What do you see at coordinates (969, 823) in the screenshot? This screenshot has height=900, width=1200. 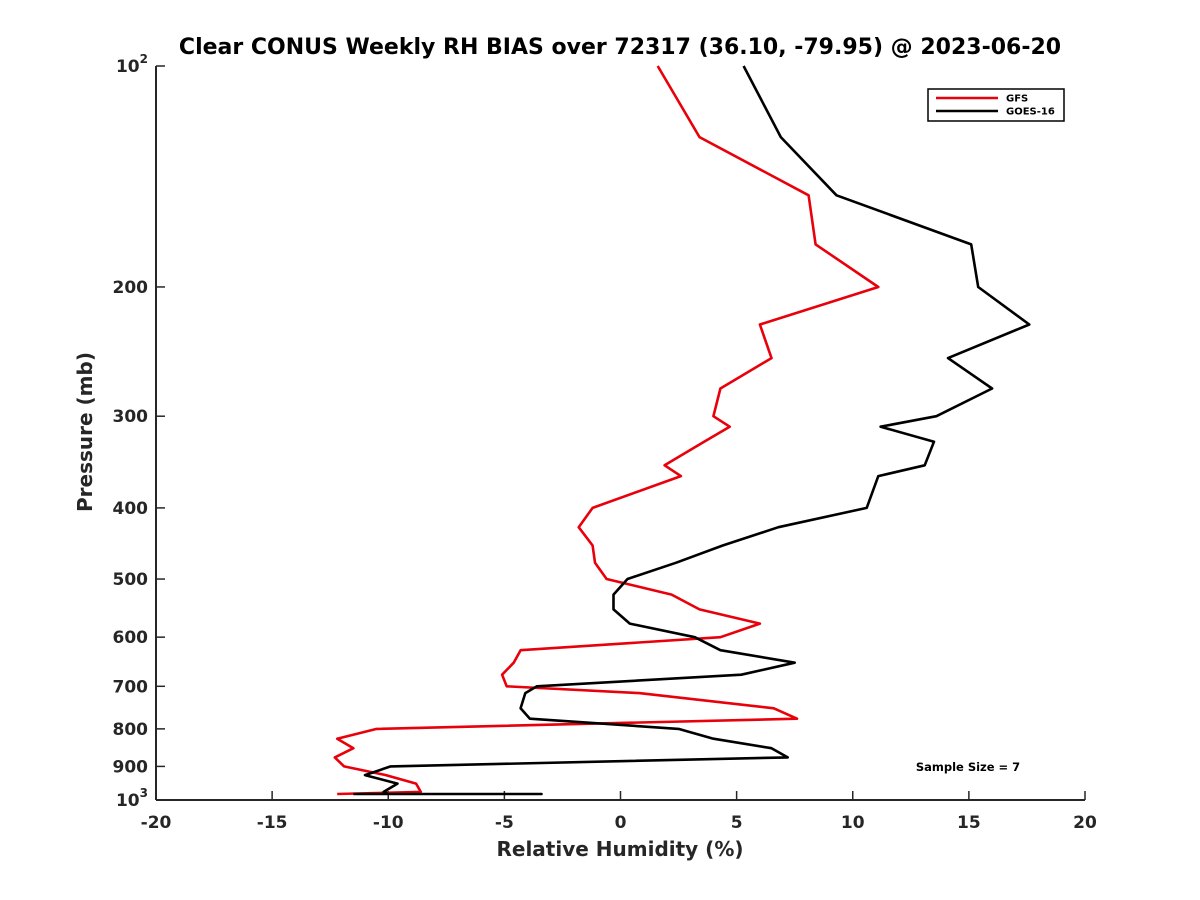 I see `x-tick-label: 15` at bounding box center [969, 823].